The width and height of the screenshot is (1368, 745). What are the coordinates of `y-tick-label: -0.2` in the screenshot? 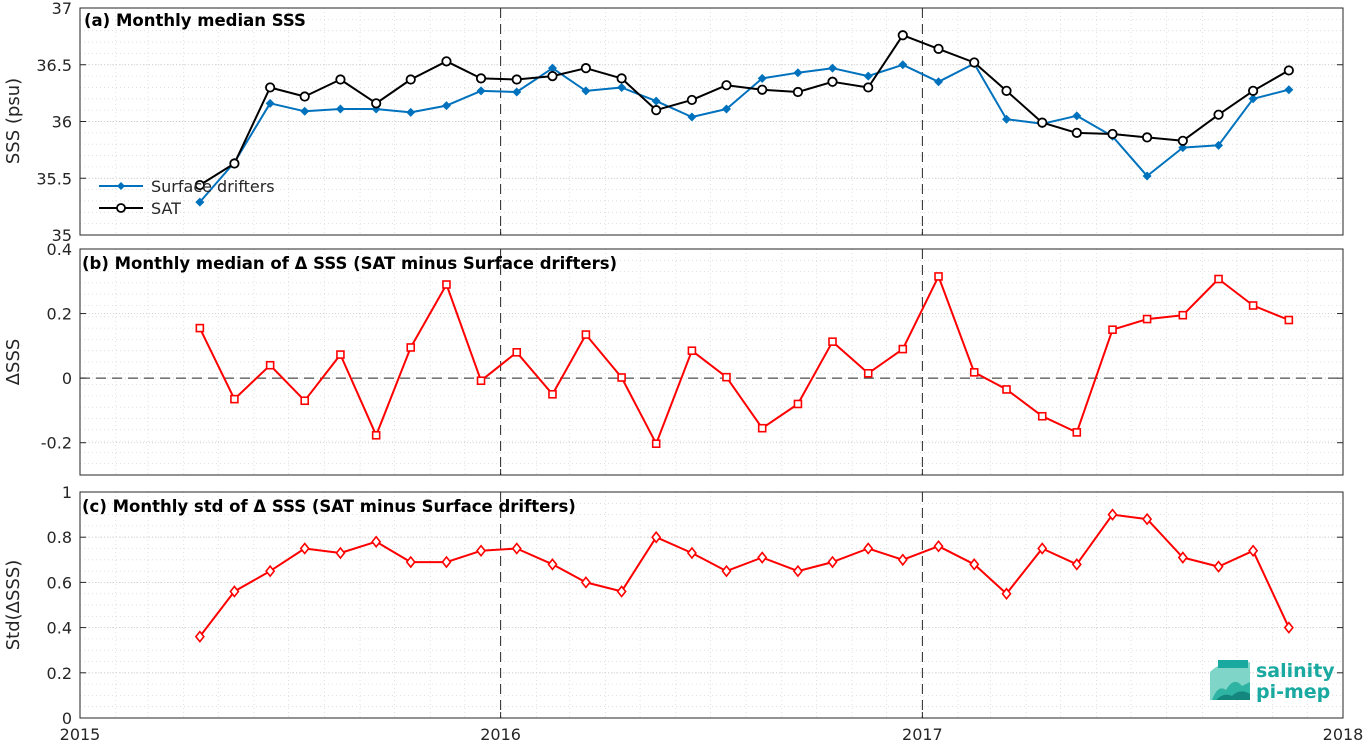 It's located at (56, 443).